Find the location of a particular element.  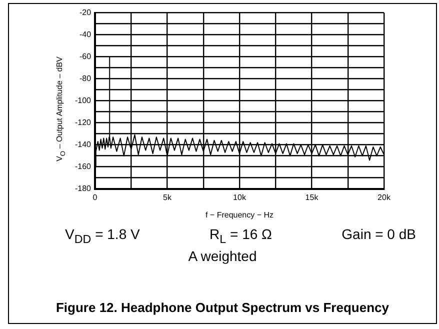

text: A weighted is located at coordinates (222, 256).